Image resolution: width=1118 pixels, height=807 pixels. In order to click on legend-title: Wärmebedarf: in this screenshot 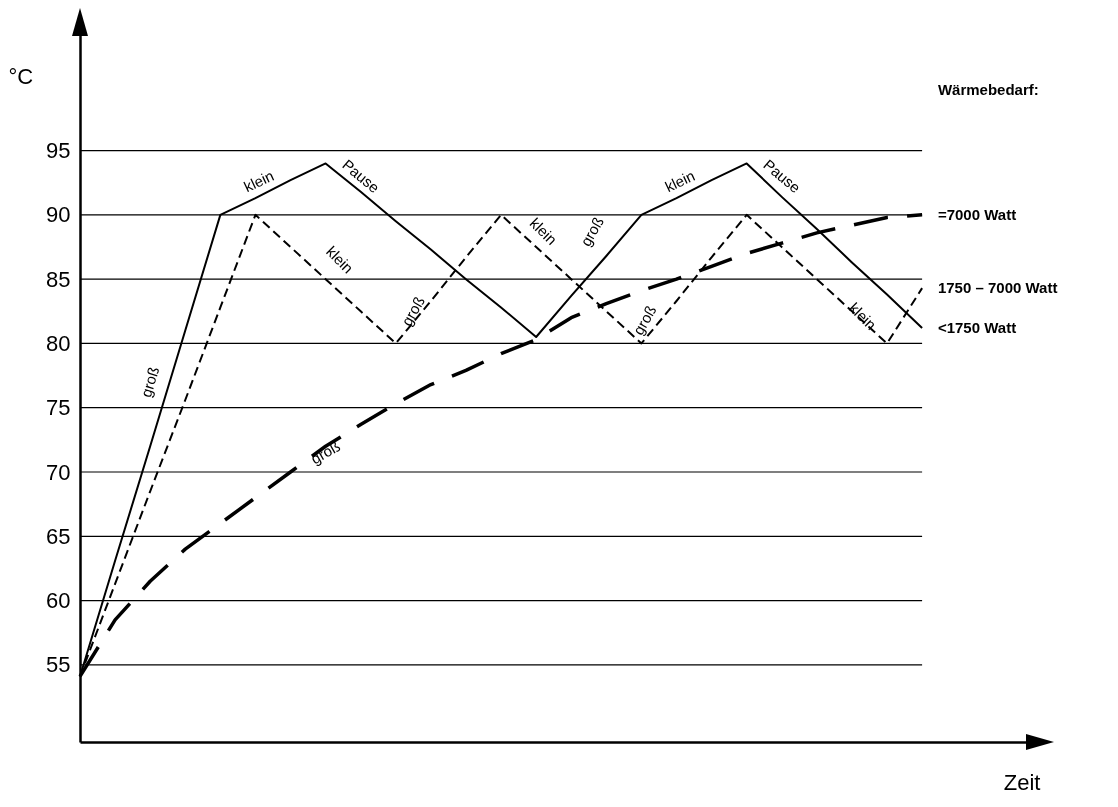, I will do `click(988, 90)`.